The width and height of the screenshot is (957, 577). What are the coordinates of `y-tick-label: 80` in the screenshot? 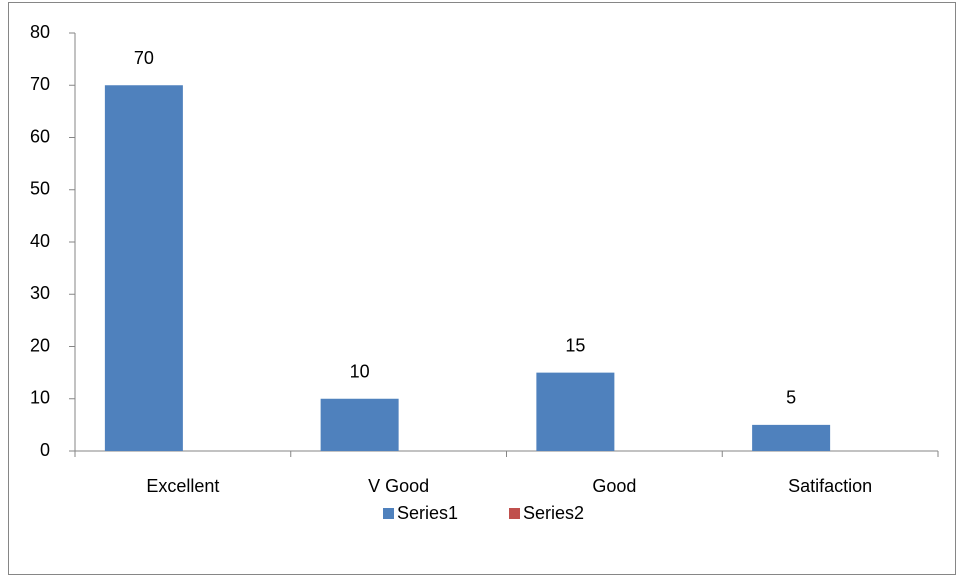 It's located at (40, 32).